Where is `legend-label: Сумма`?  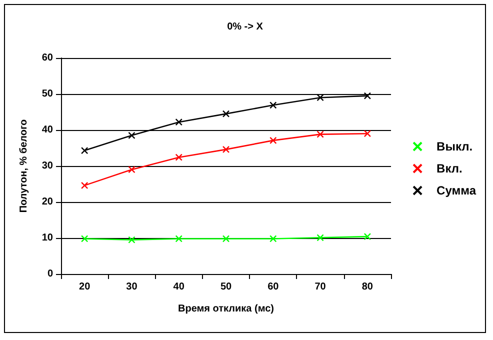 legend-label: Сумма is located at coordinates (456, 191).